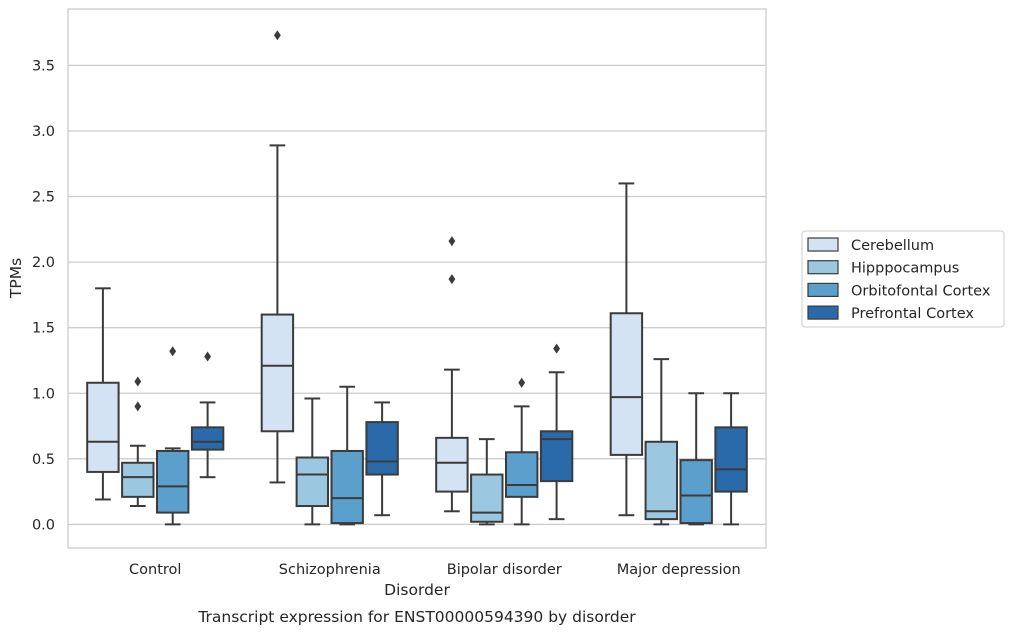 The image size is (1014, 634). What do you see at coordinates (43, 198) in the screenshot?
I see `y-tick-label: 2.5` at bounding box center [43, 198].